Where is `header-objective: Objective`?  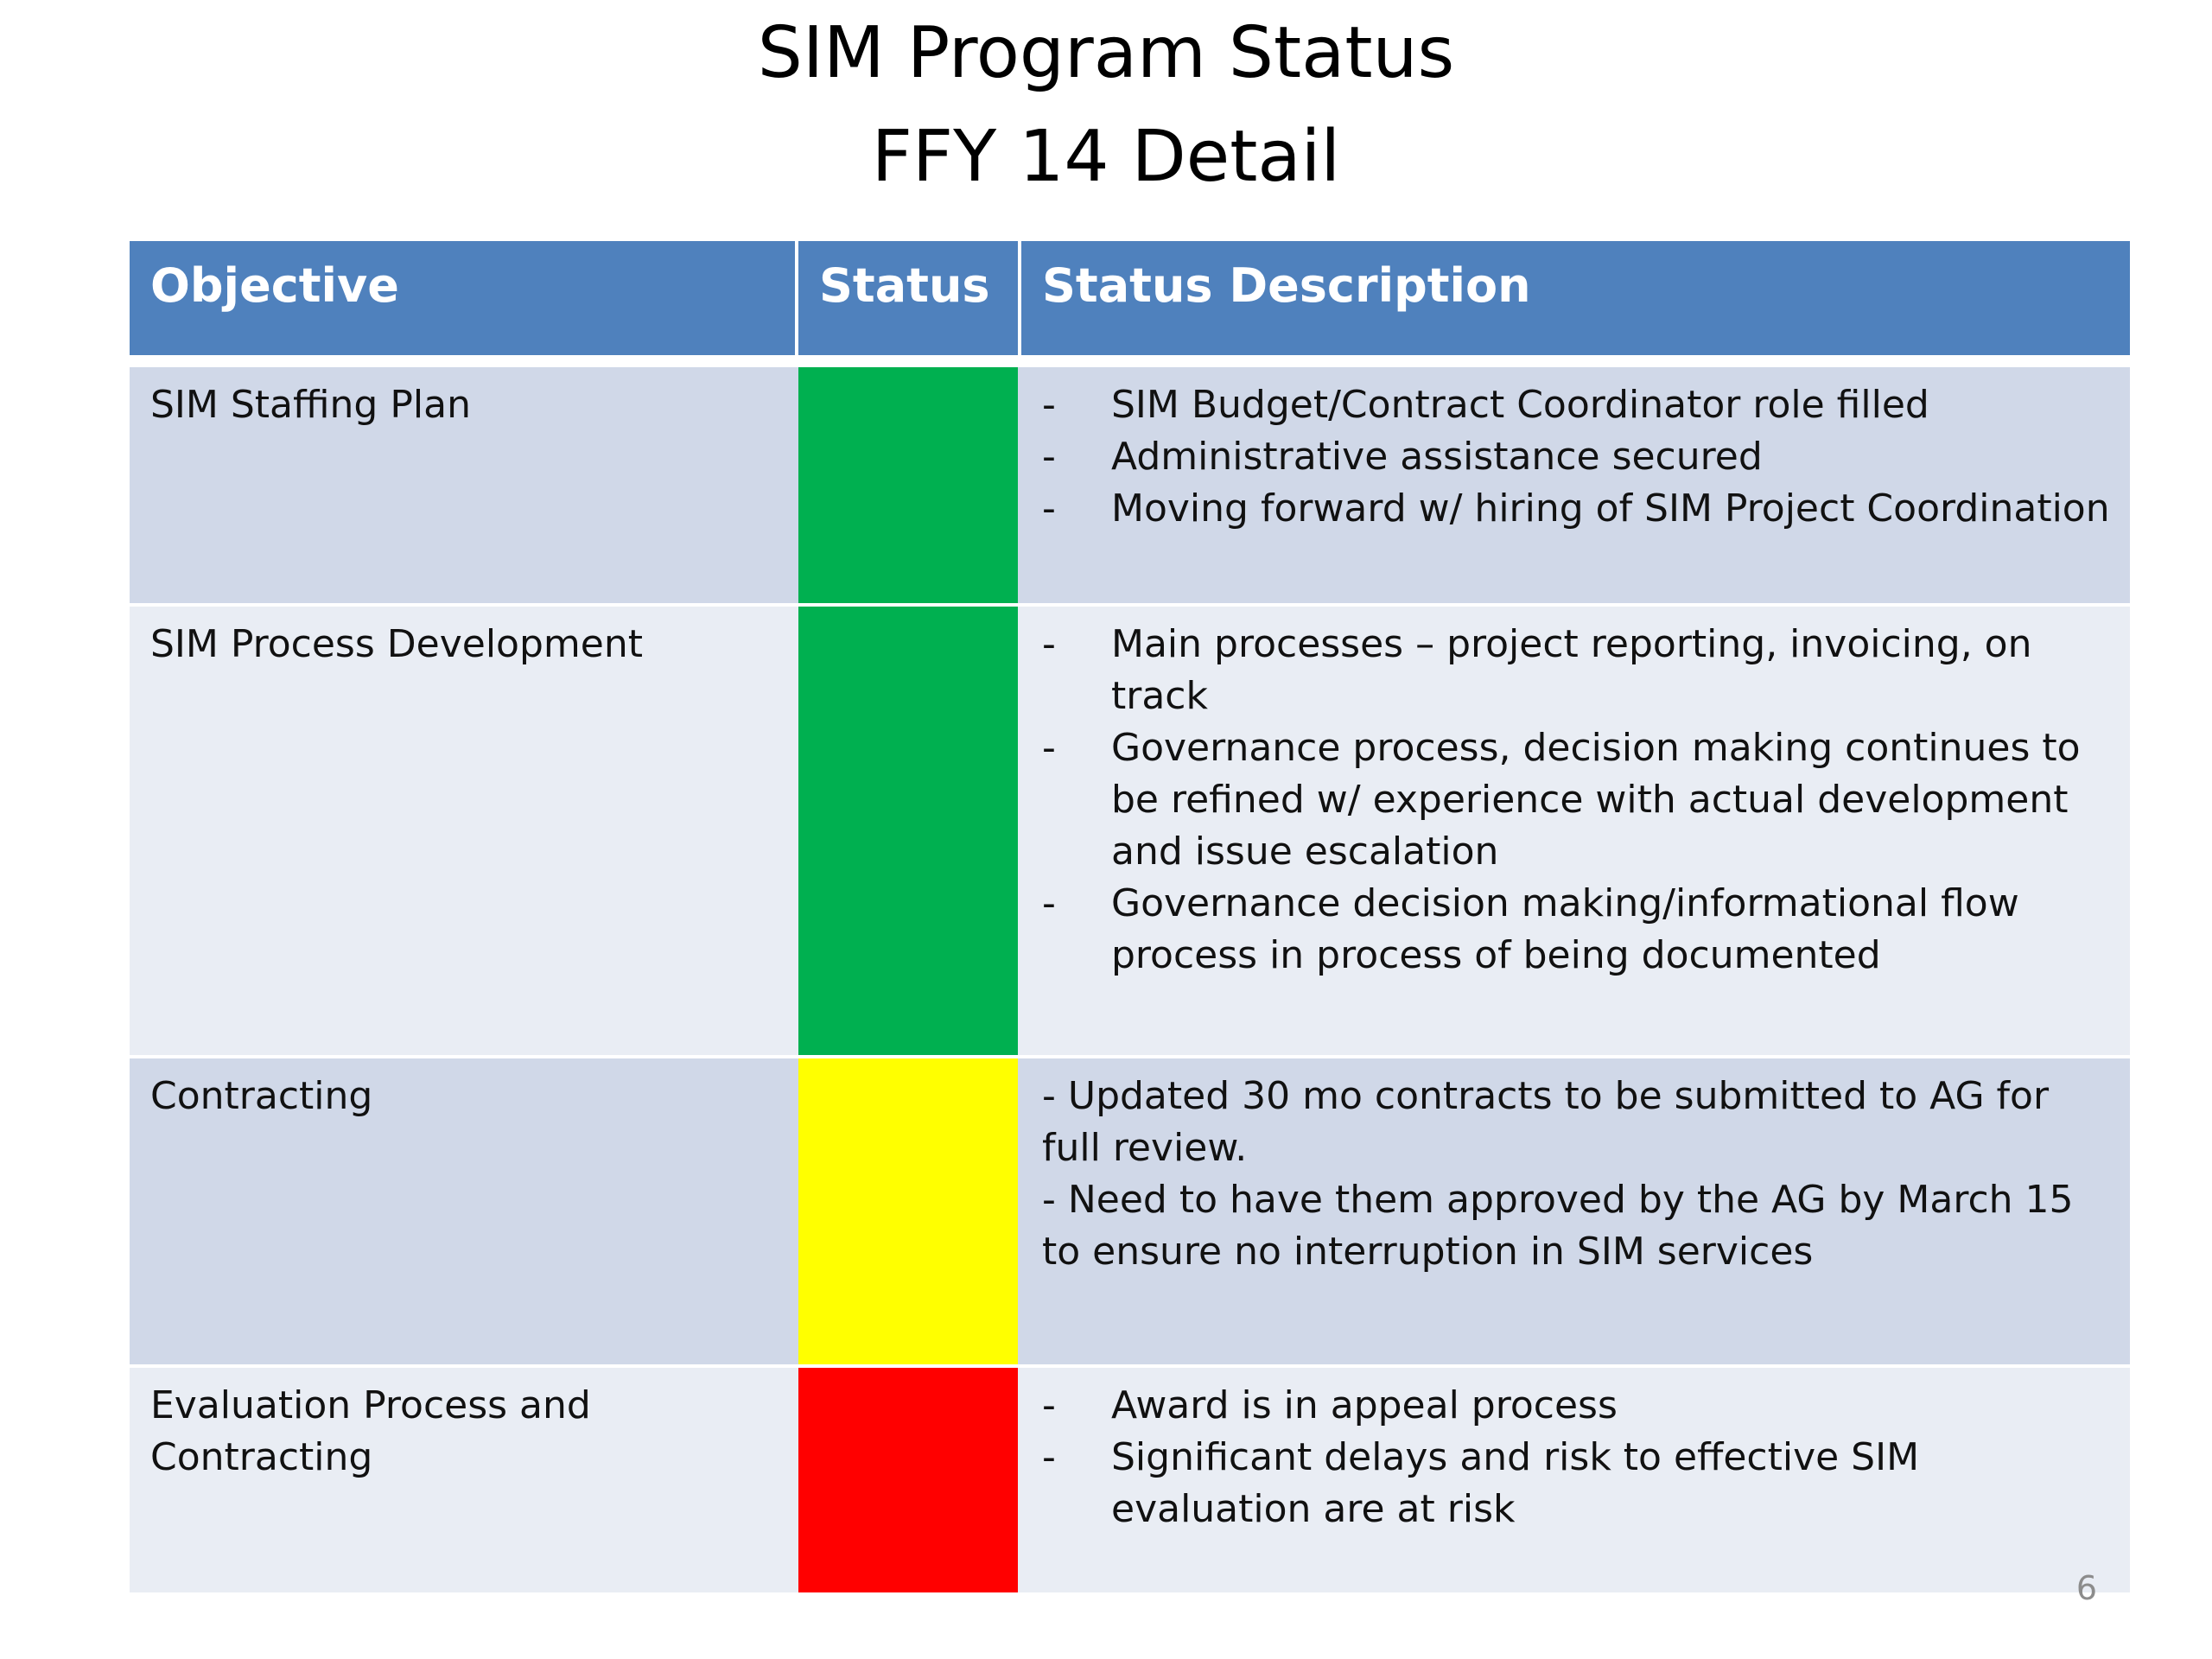 header-objective: Objective is located at coordinates (462, 298).